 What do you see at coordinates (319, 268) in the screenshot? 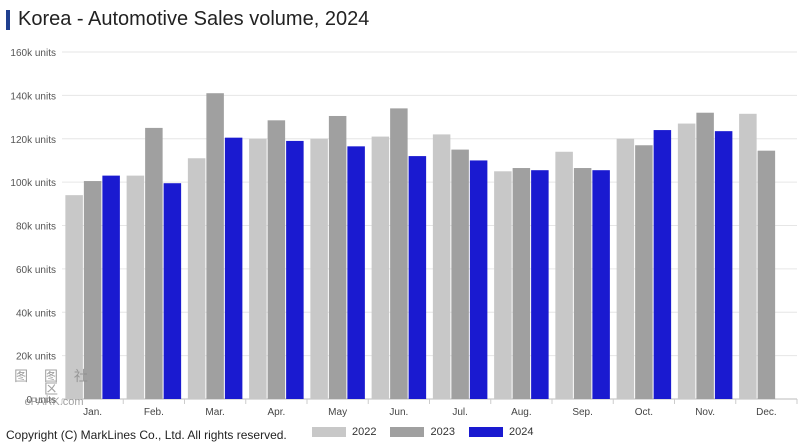
I see `bar-2022-may` at bounding box center [319, 268].